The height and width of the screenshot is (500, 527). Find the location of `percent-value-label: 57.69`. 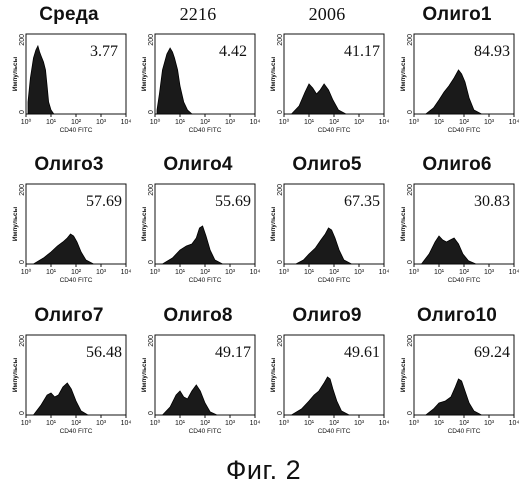

percent-value-label: 57.69 is located at coordinates (104, 201).